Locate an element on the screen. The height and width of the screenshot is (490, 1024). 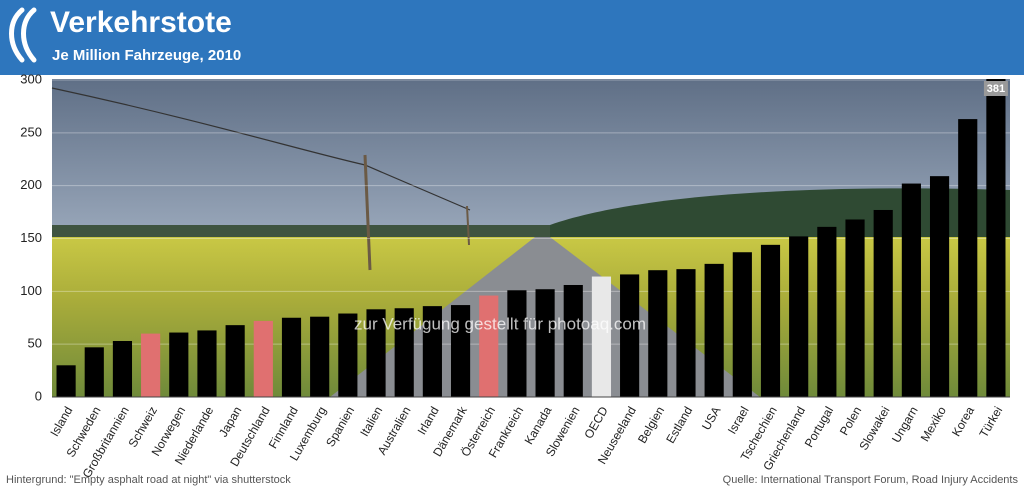
y-tick-label: 50 is located at coordinates (35, 343).